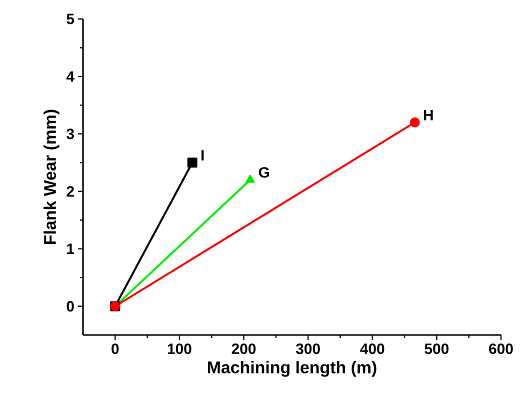 The width and height of the screenshot is (524, 416). I want to click on x-tick-label: 400, so click(372, 349).